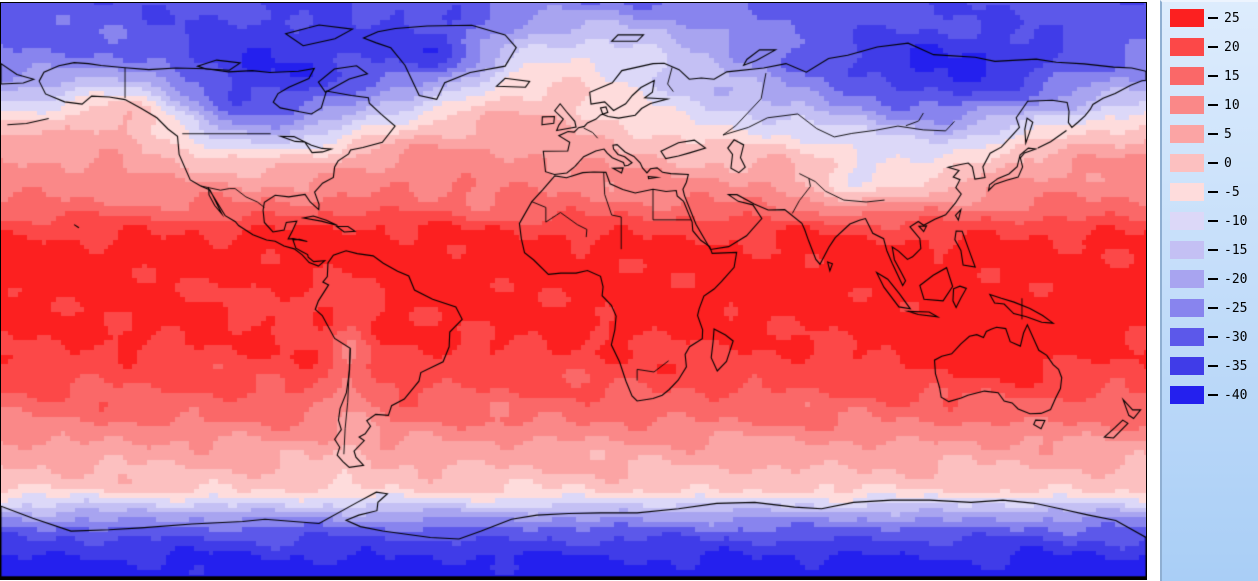 The image size is (1258, 581). Describe the element at coordinates (1210, 206) in the screenshot. I see `colorbar-legend-rows: 25 20 15 10 5 0 -5 -10 -15 -20 -25 -30 -35 -40` at that location.